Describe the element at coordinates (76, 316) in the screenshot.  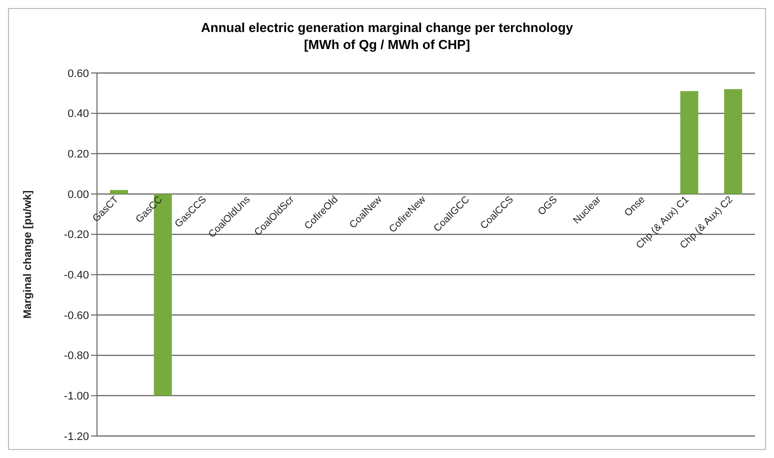
I see `y-tick-label: -0.60` at that location.